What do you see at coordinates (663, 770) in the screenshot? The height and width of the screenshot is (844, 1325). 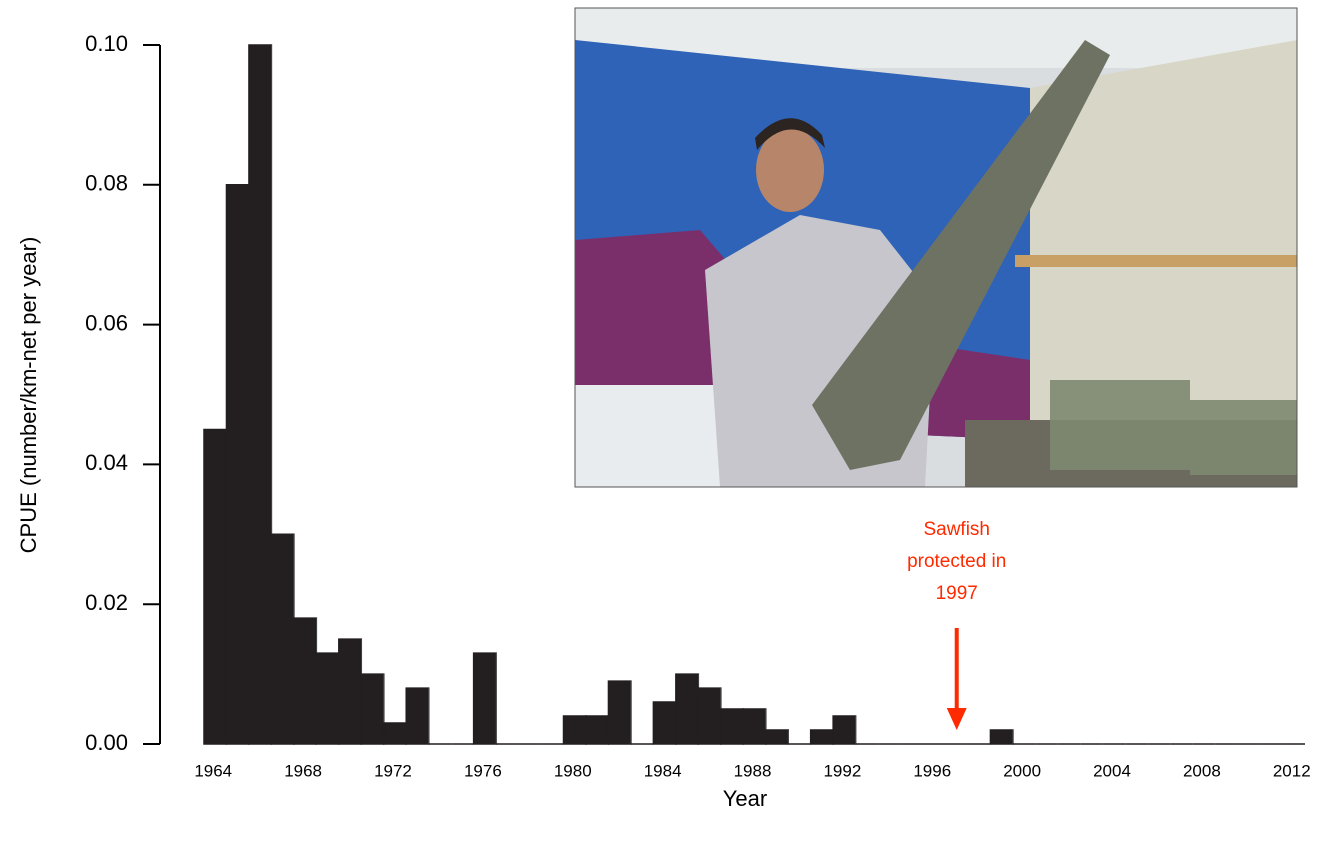 I see `x-tick-label: 1984` at bounding box center [663, 770].